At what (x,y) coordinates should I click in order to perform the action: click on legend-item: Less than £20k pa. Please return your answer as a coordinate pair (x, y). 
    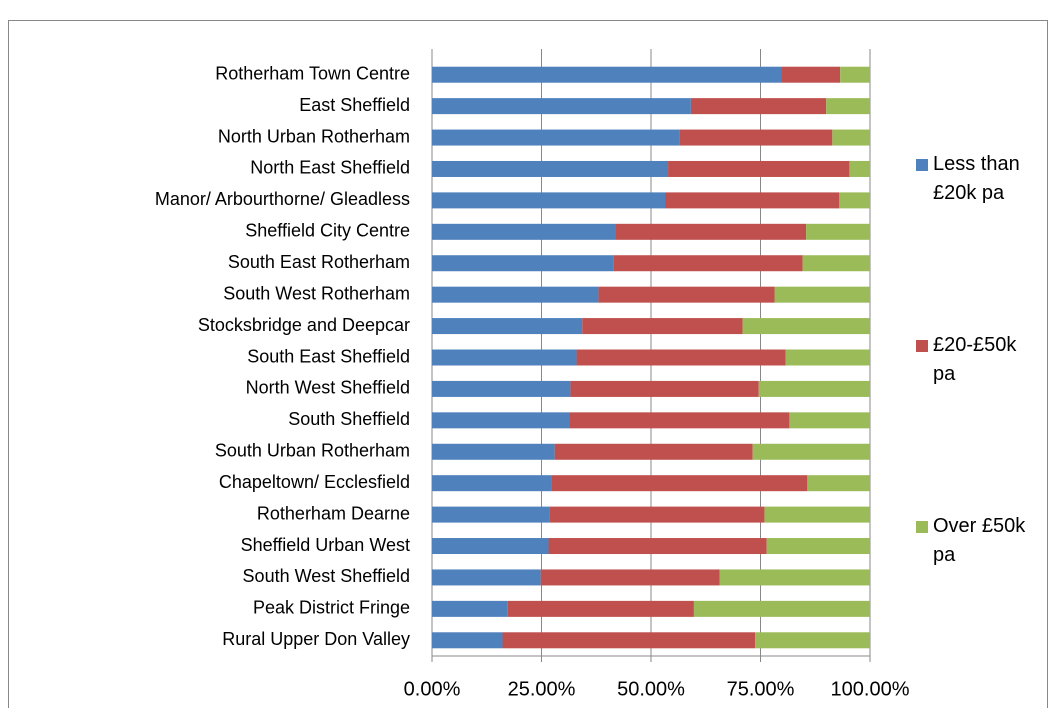
    Looking at the image, I should click on (972, 179).